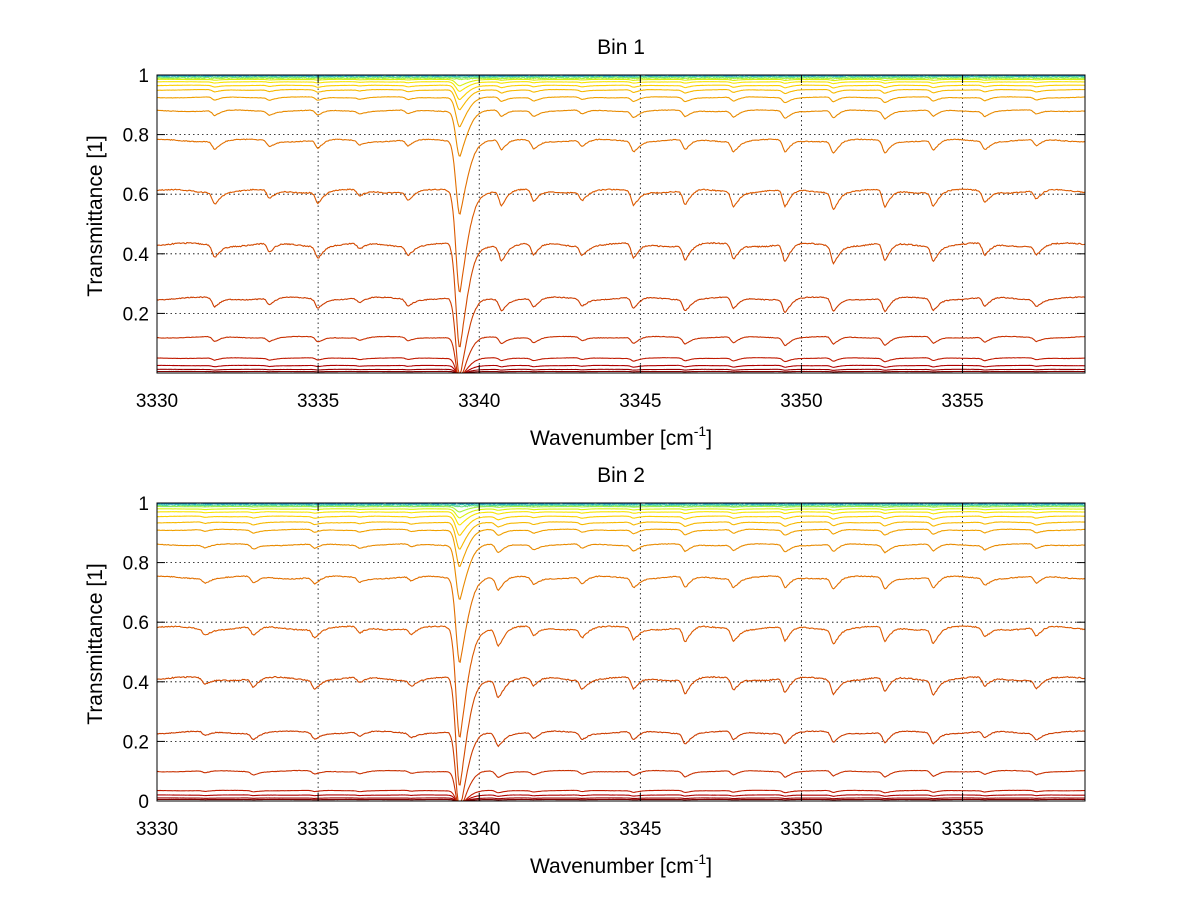  Describe the element at coordinates (143, 802) in the screenshot. I see `y-tick-label: 0` at that location.